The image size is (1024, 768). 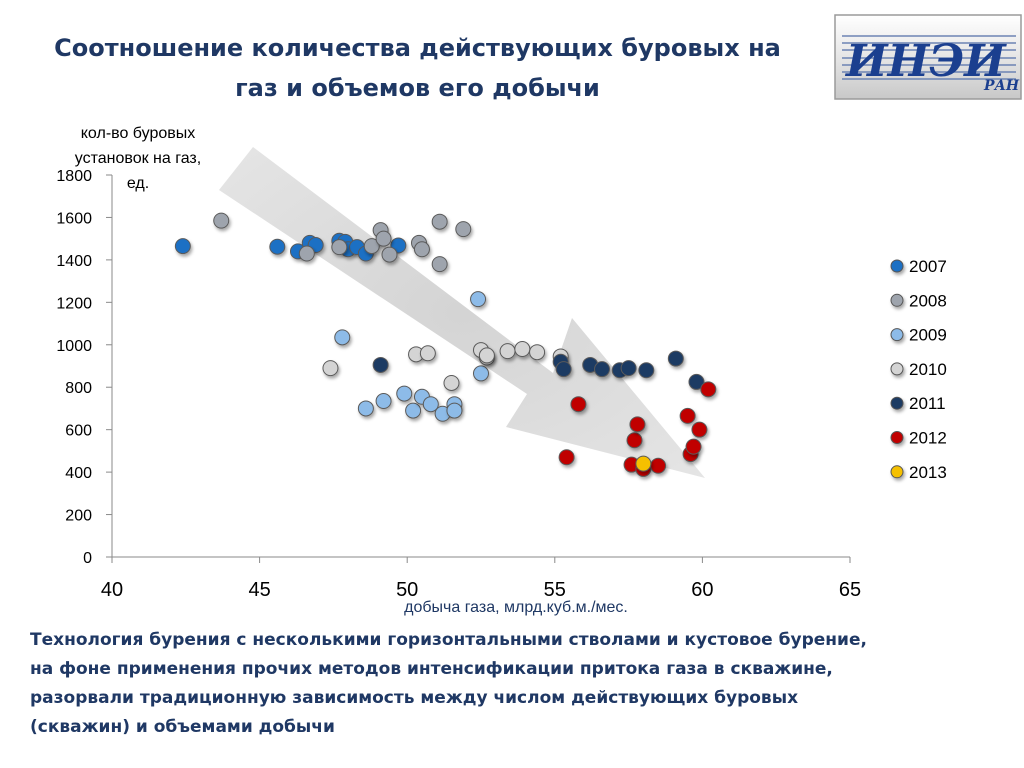 What do you see at coordinates (138, 133) in the screenshot?
I see `y-axis-label-line-1: кол-во буровых` at bounding box center [138, 133].